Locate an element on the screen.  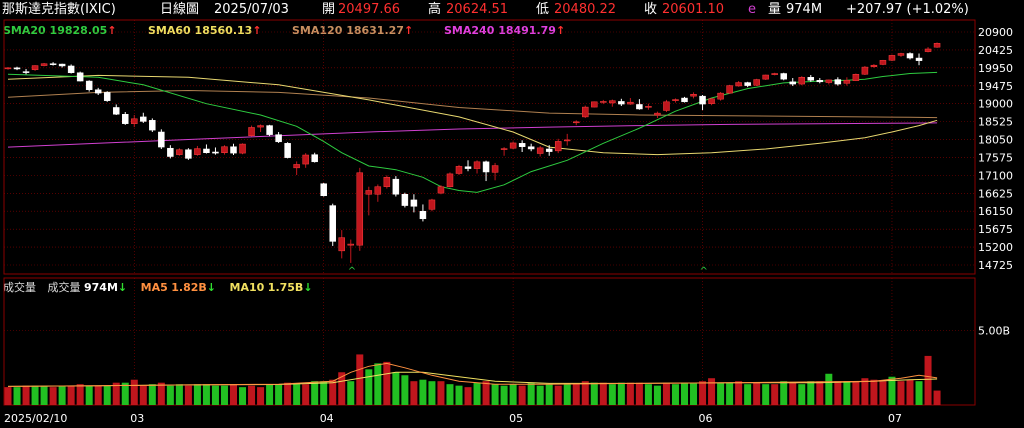
price-tick-label: 15200 is located at coordinates (995, 247).